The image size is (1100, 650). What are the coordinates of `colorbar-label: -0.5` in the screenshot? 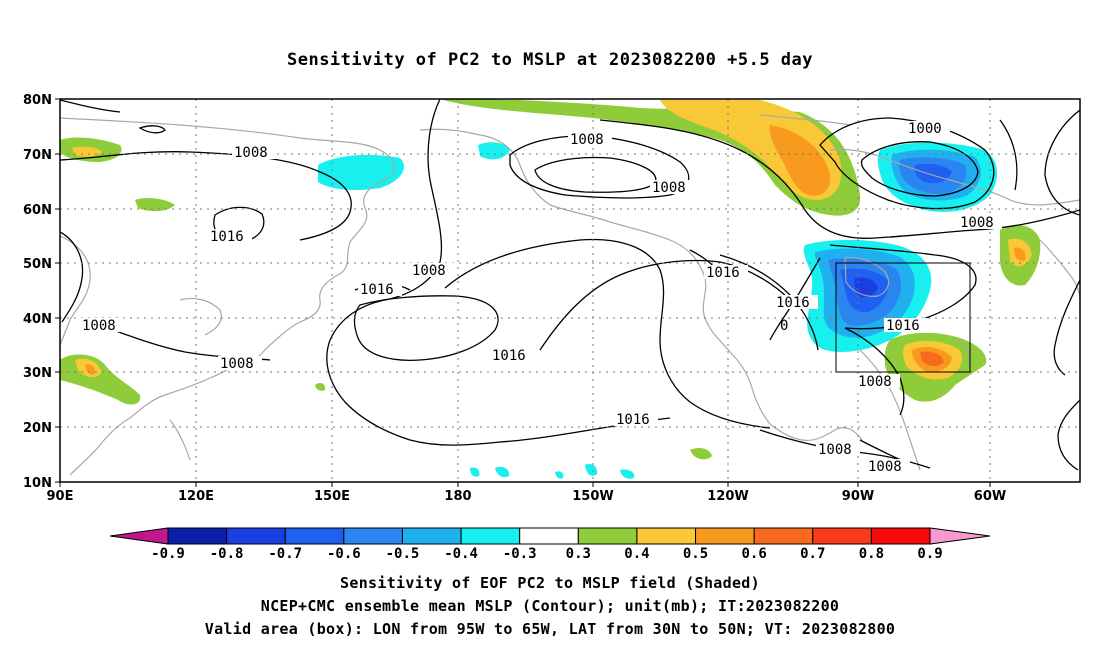 It's located at (403, 554).